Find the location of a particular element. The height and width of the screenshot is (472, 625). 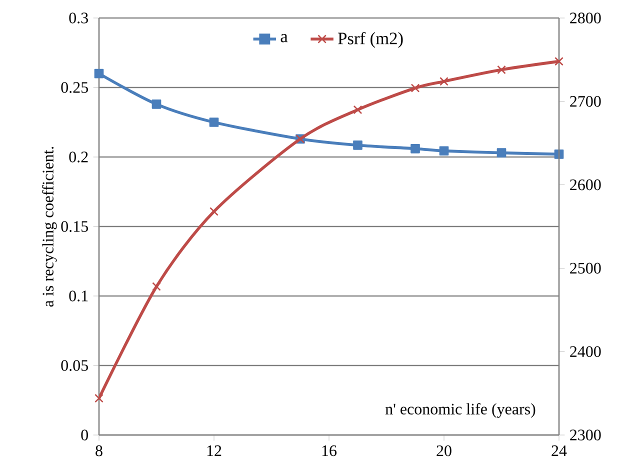

y2-tick-label: 2600 is located at coordinates (585, 184).